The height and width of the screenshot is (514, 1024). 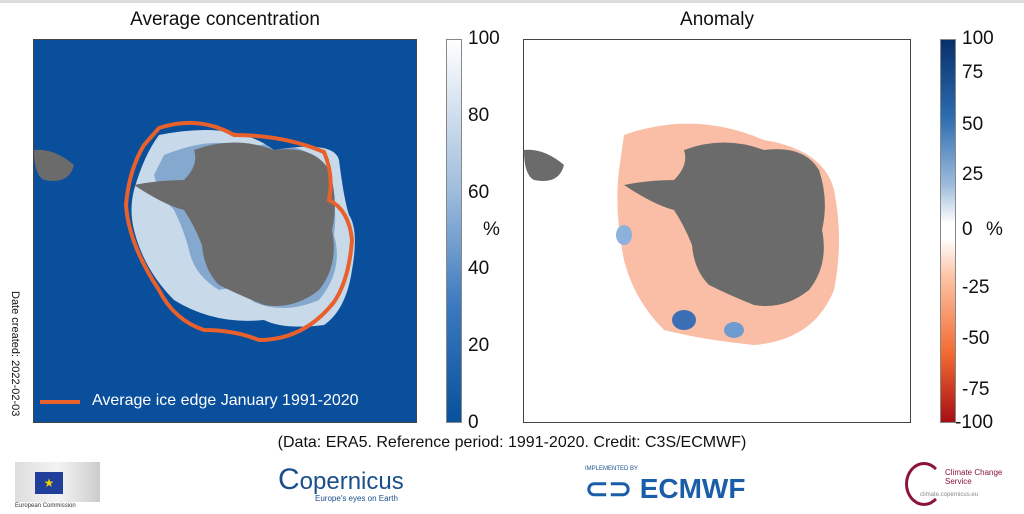 I want to click on anomaly-colorbar, so click(x=948, y=231).